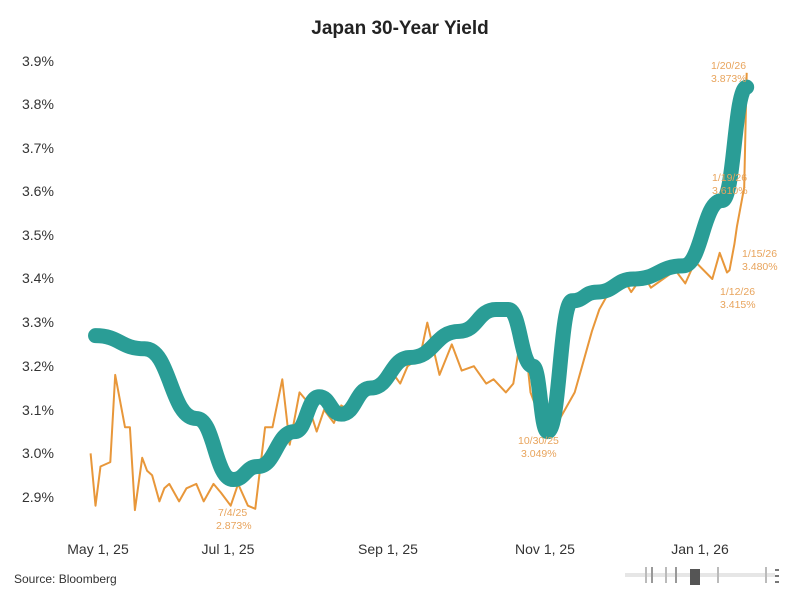 Image resolution: width=800 pixels, height=600 pixels. I want to click on source-note: Source: Bloomberg, so click(65, 579).